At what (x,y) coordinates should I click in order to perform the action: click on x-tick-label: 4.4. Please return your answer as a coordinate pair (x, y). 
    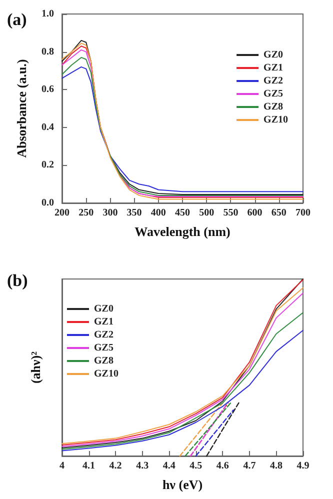
    Looking at the image, I should click on (169, 466).